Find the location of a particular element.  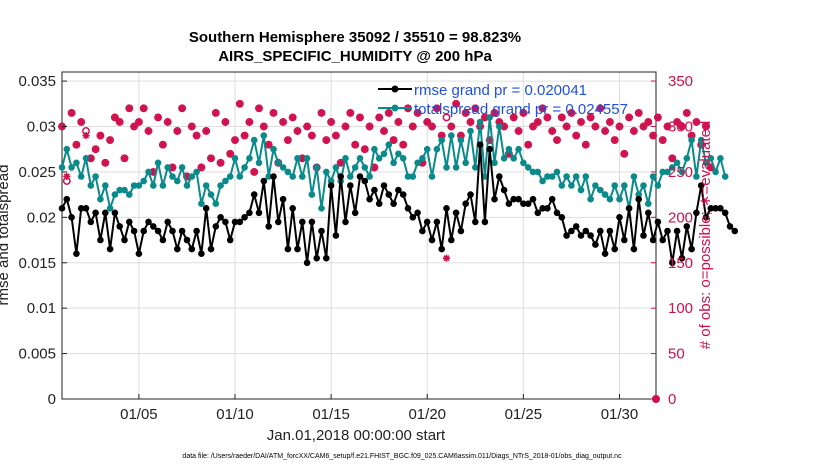

x-axis-ticks: 01/05 01/10 01/15 01/20 01/25 01/30 is located at coordinates (379, 408).